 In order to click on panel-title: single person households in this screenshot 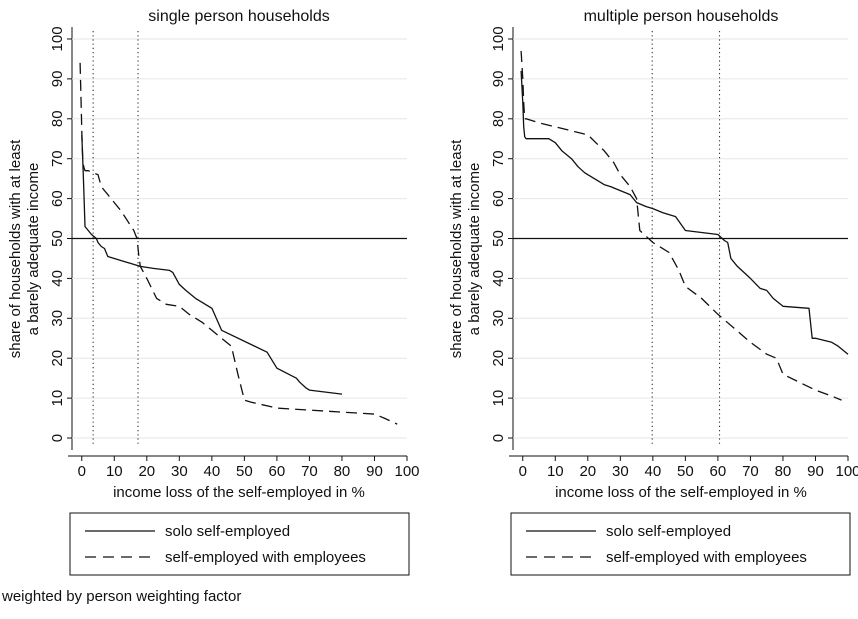, I will do `click(238, 16)`.